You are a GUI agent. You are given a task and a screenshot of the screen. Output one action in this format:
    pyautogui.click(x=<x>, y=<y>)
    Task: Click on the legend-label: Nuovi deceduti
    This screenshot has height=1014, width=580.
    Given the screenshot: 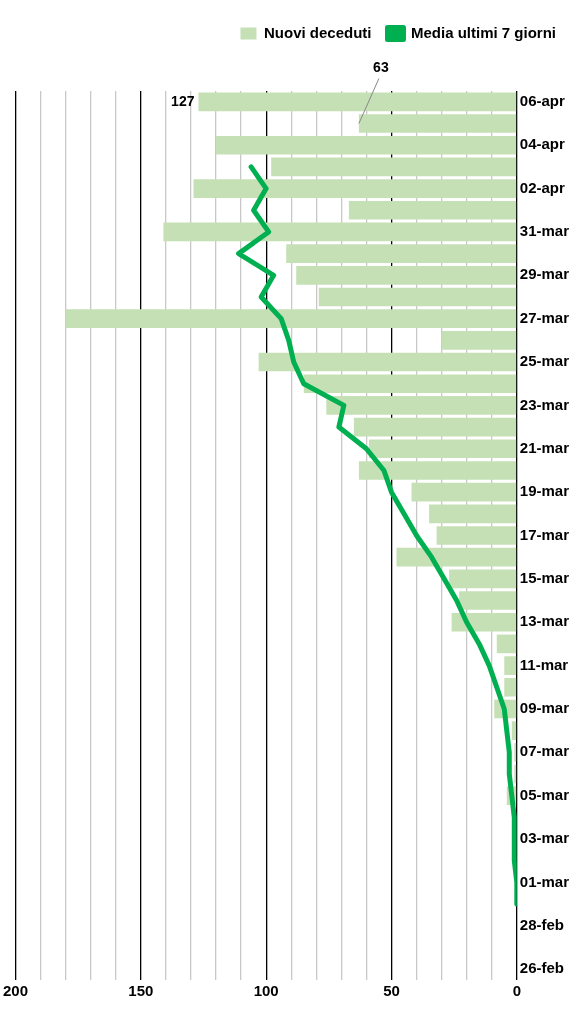 What is the action you would take?
    pyautogui.click(x=317, y=32)
    